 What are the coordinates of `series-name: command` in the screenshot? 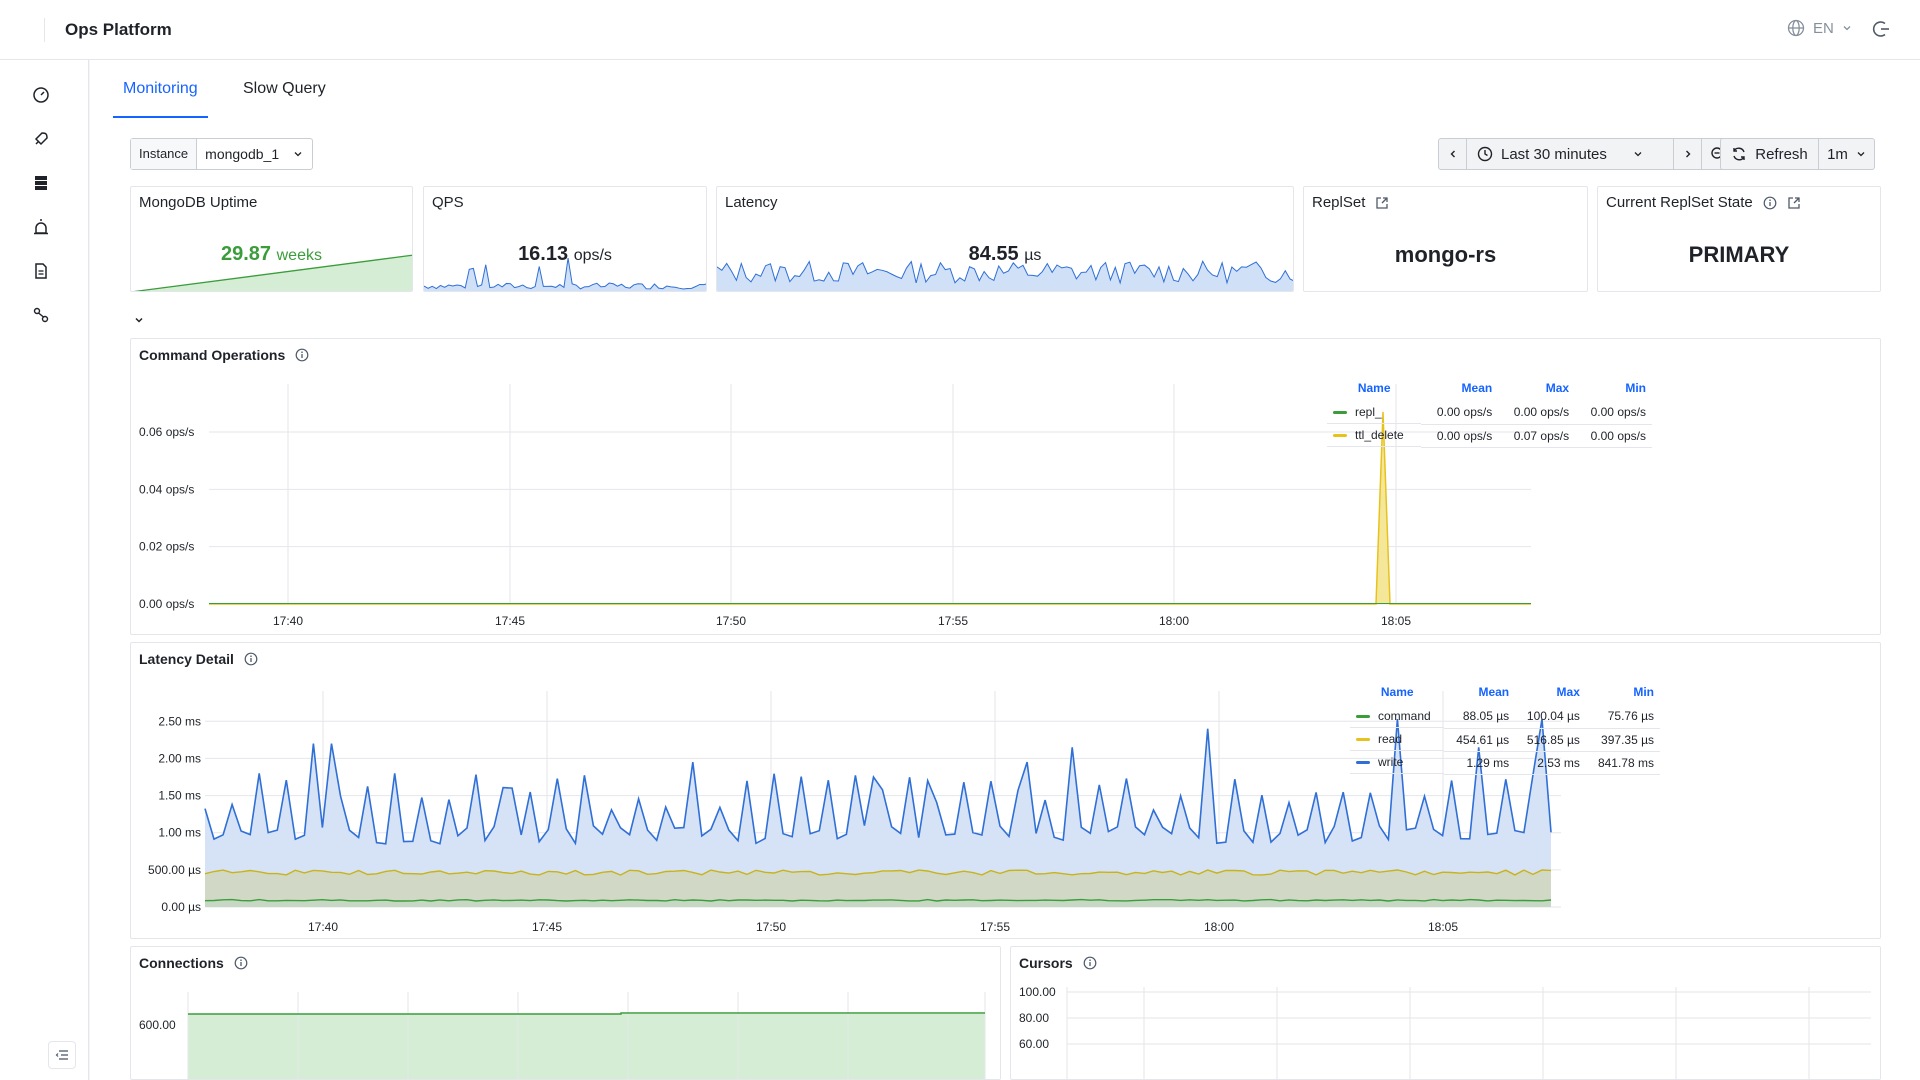 It's located at (1404, 716).